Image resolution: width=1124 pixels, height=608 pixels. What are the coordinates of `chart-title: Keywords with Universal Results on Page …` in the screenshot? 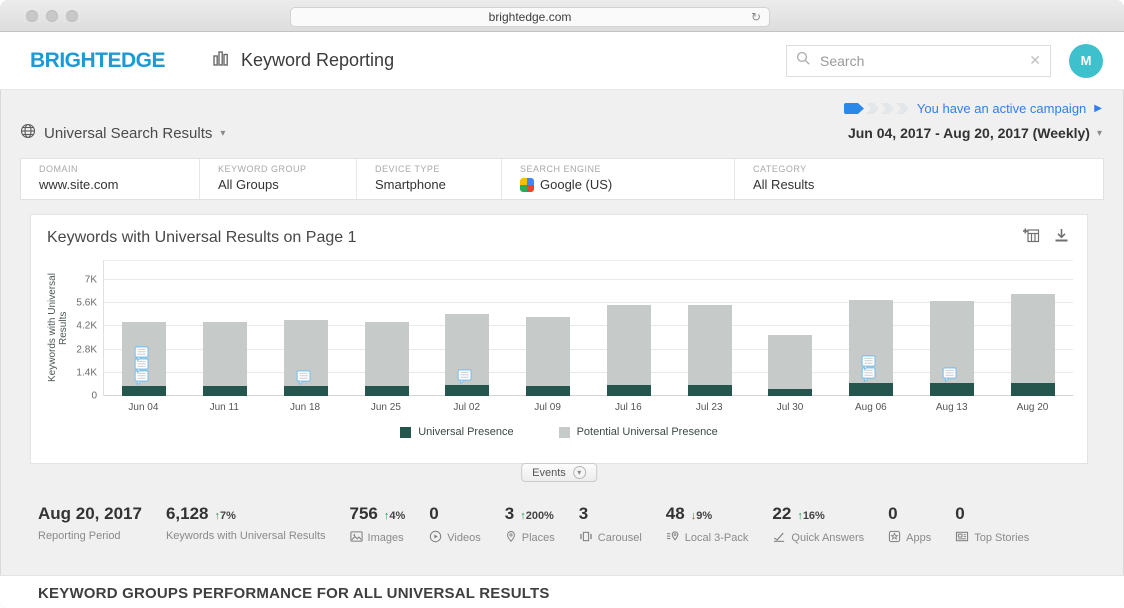 It's located at (202, 237).